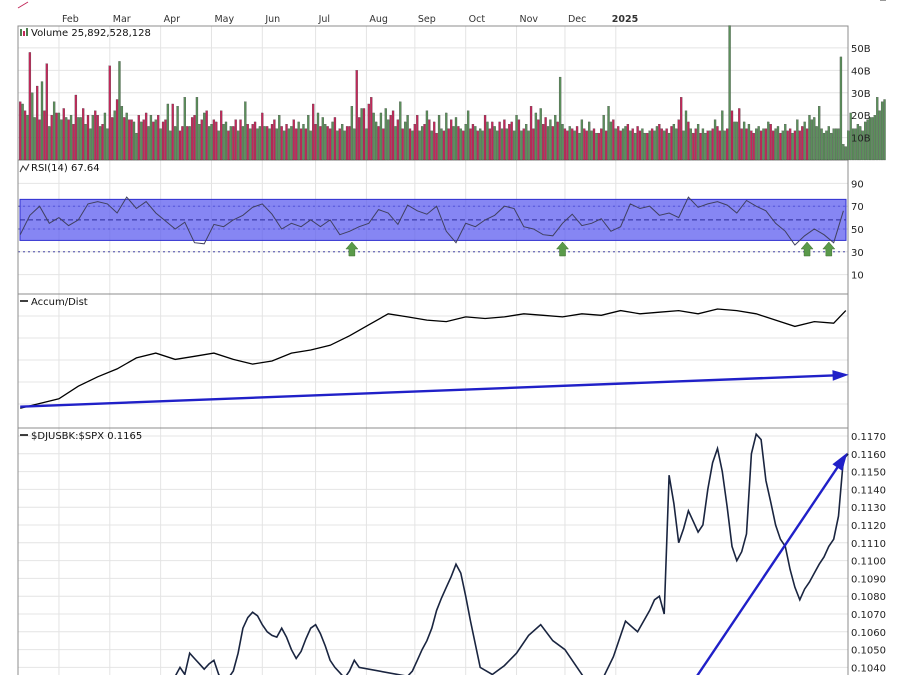 The height and width of the screenshot is (675, 900). Describe the element at coordinates (868, 437) in the screenshot. I see `ratio-tick-label: 0.1170` at that location.